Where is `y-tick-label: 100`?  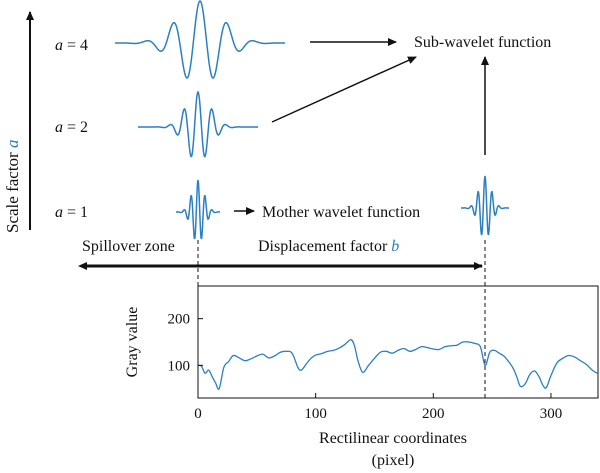 y-tick-label: 100 is located at coordinates (179, 366).